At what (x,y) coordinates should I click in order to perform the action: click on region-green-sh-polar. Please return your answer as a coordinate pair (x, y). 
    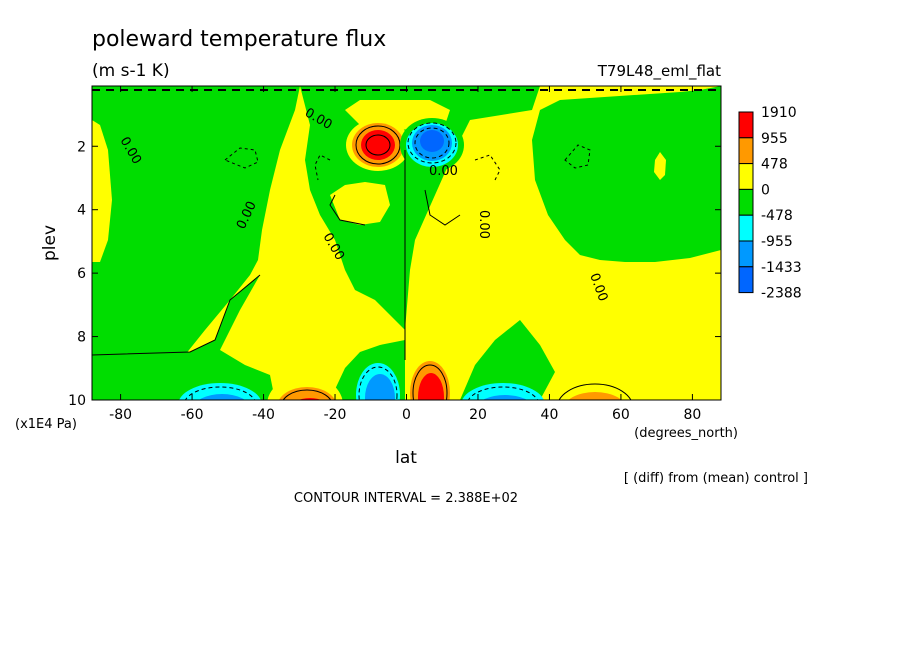
    Looking at the image, I should click on (196, 220).